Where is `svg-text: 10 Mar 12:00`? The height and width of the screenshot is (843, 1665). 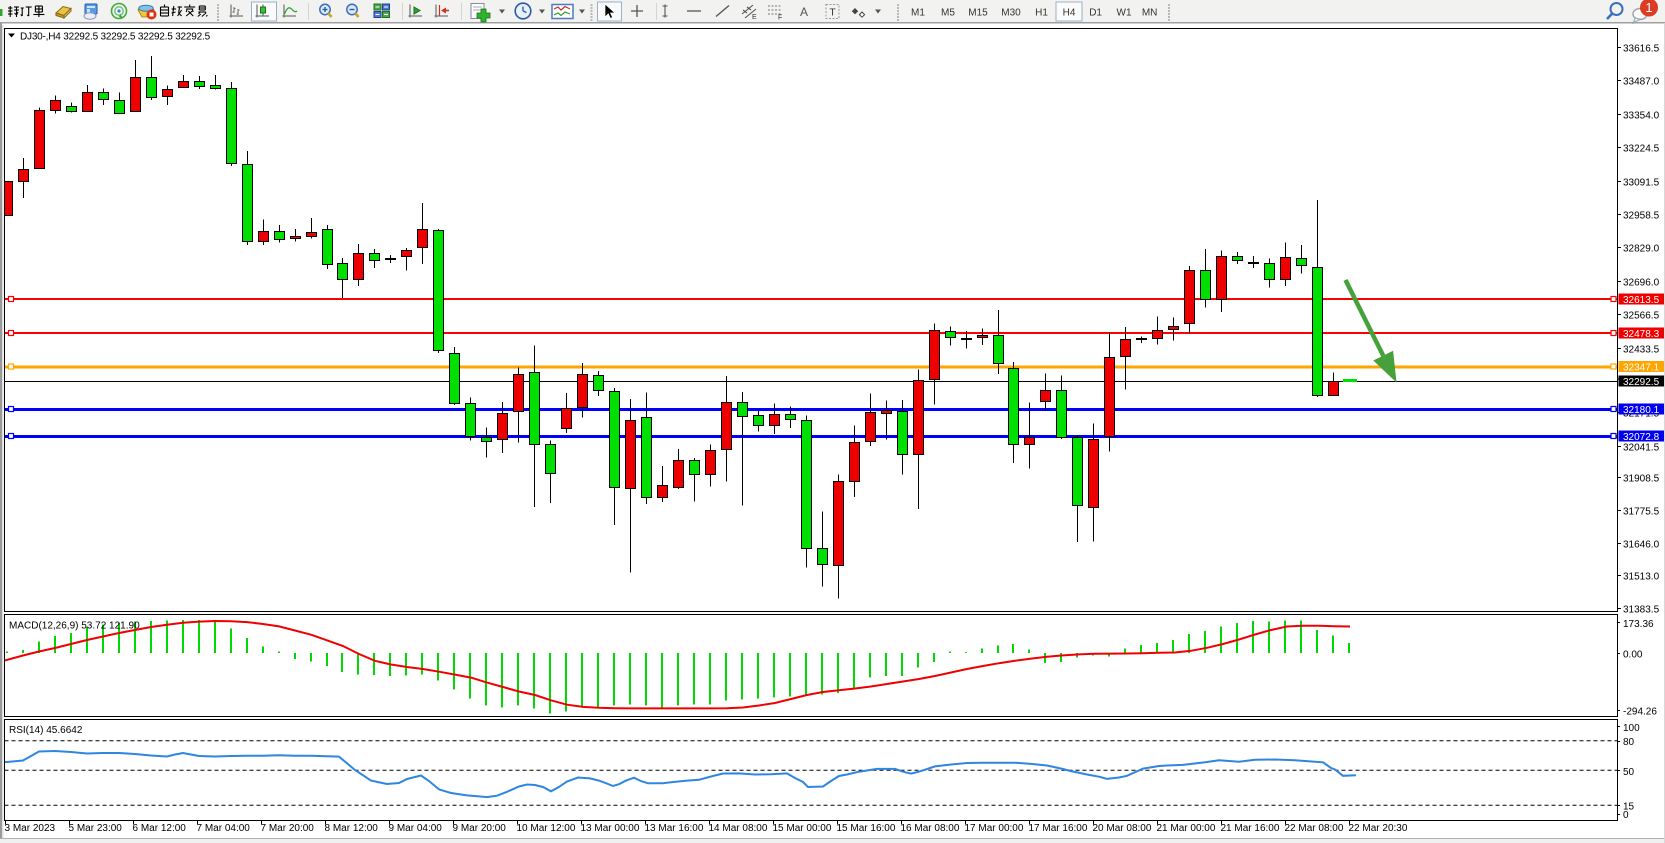 svg-text: 10 Mar 12:00 is located at coordinates (546, 828).